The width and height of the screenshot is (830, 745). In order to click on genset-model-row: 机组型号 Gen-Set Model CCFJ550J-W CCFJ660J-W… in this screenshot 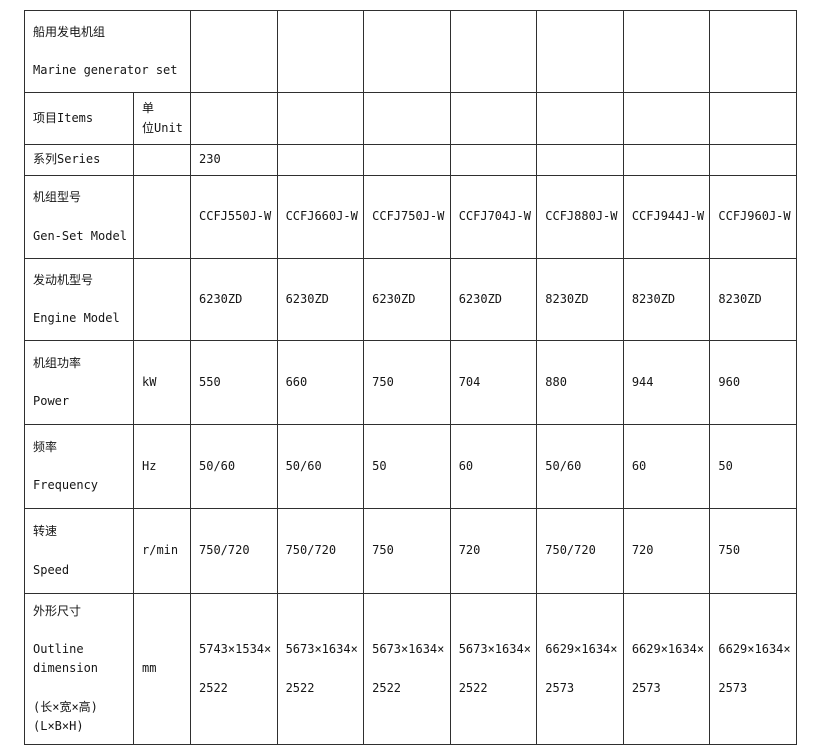, I will do `click(410, 217)`.